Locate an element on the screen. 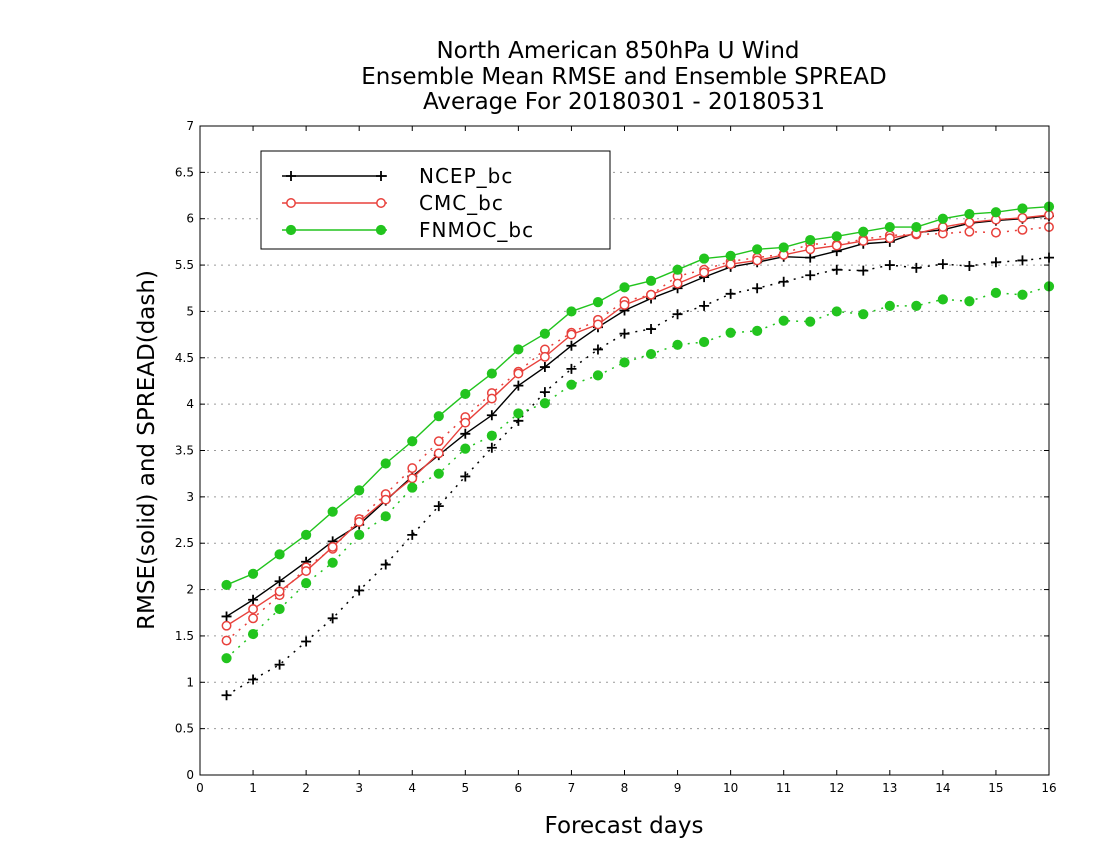 The height and width of the screenshot is (850, 1100). legend-label-cmc-bc: CMC_bc is located at coordinates (461, 203).